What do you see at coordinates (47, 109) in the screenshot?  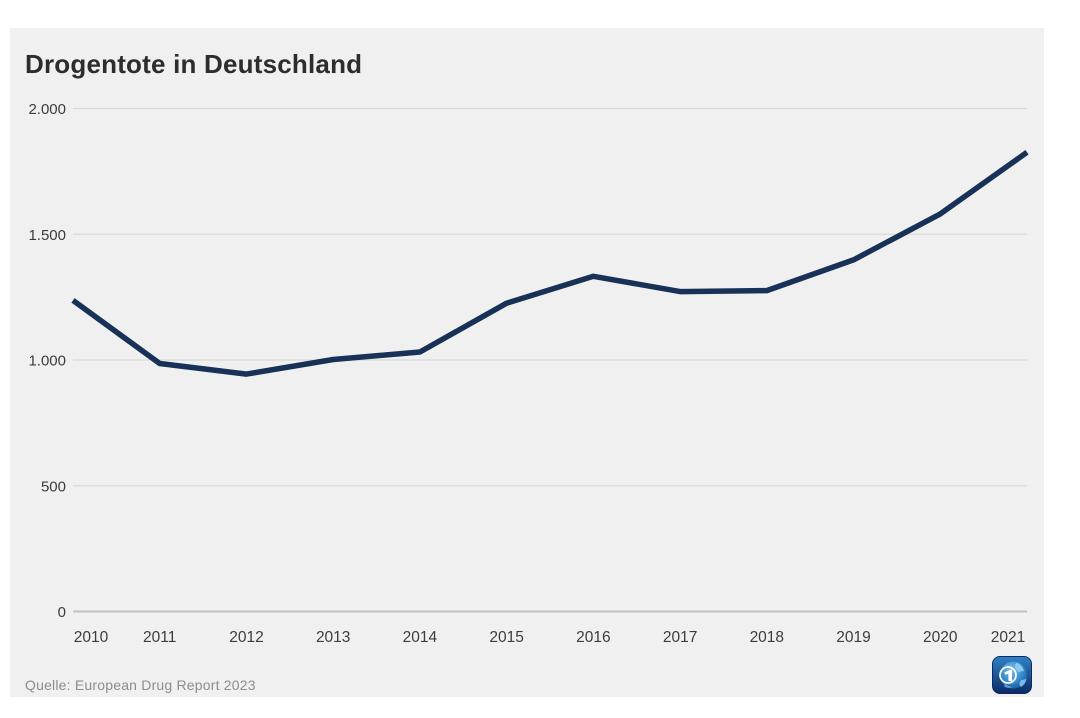 I see `y-tick-label: 2.000` at bounding box center [47, 109].